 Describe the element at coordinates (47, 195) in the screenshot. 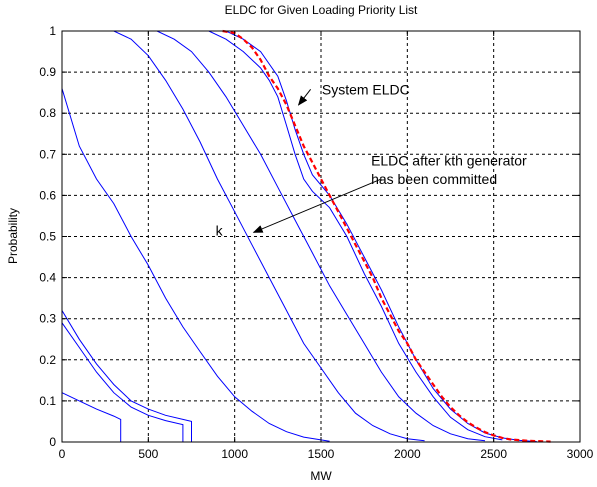

I see `y-tick-label: 0.6` at that location.